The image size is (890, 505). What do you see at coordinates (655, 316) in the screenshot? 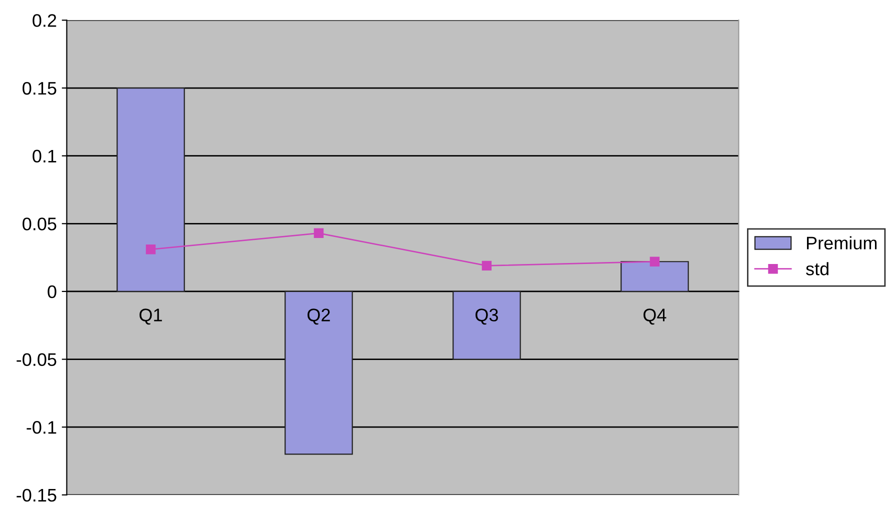
I see `x-tick-label: Q4` at bounding box center [655, 316].